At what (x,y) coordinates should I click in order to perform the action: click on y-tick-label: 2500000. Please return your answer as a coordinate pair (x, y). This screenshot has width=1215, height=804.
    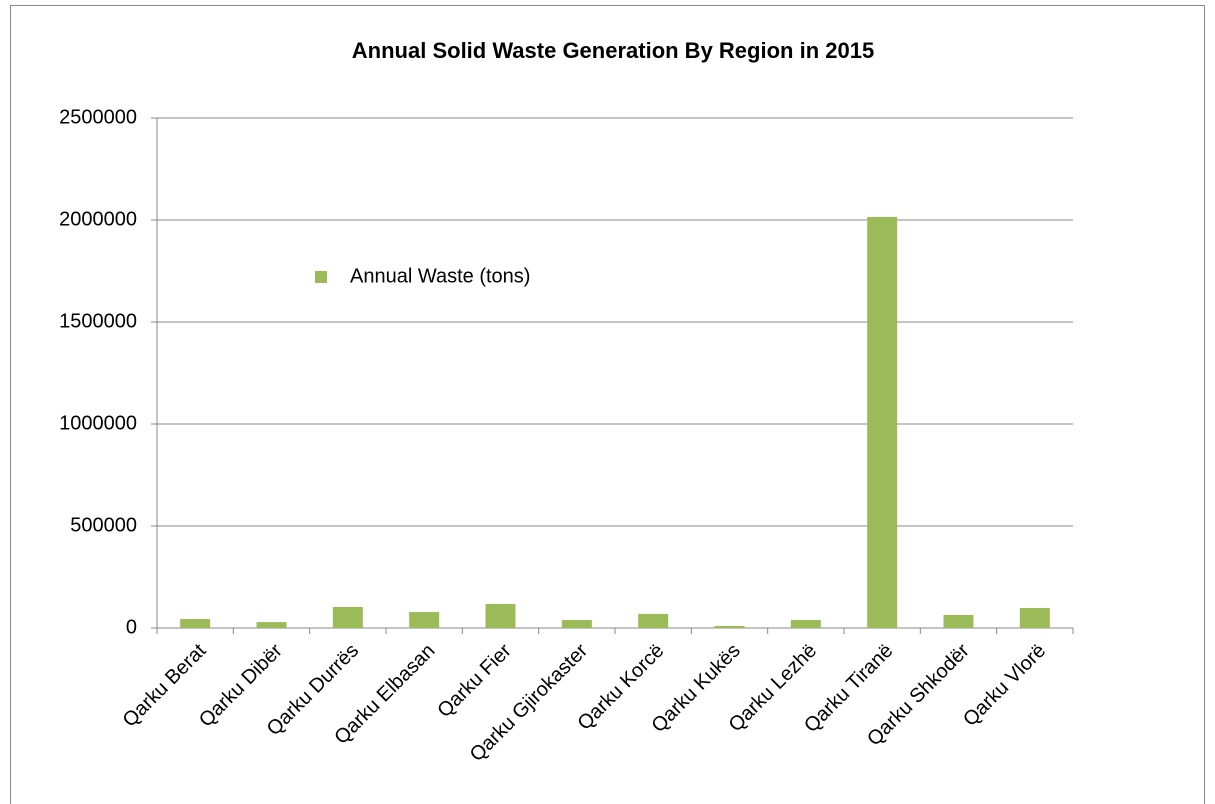
    Looking at the image, I should click on (98, 117).